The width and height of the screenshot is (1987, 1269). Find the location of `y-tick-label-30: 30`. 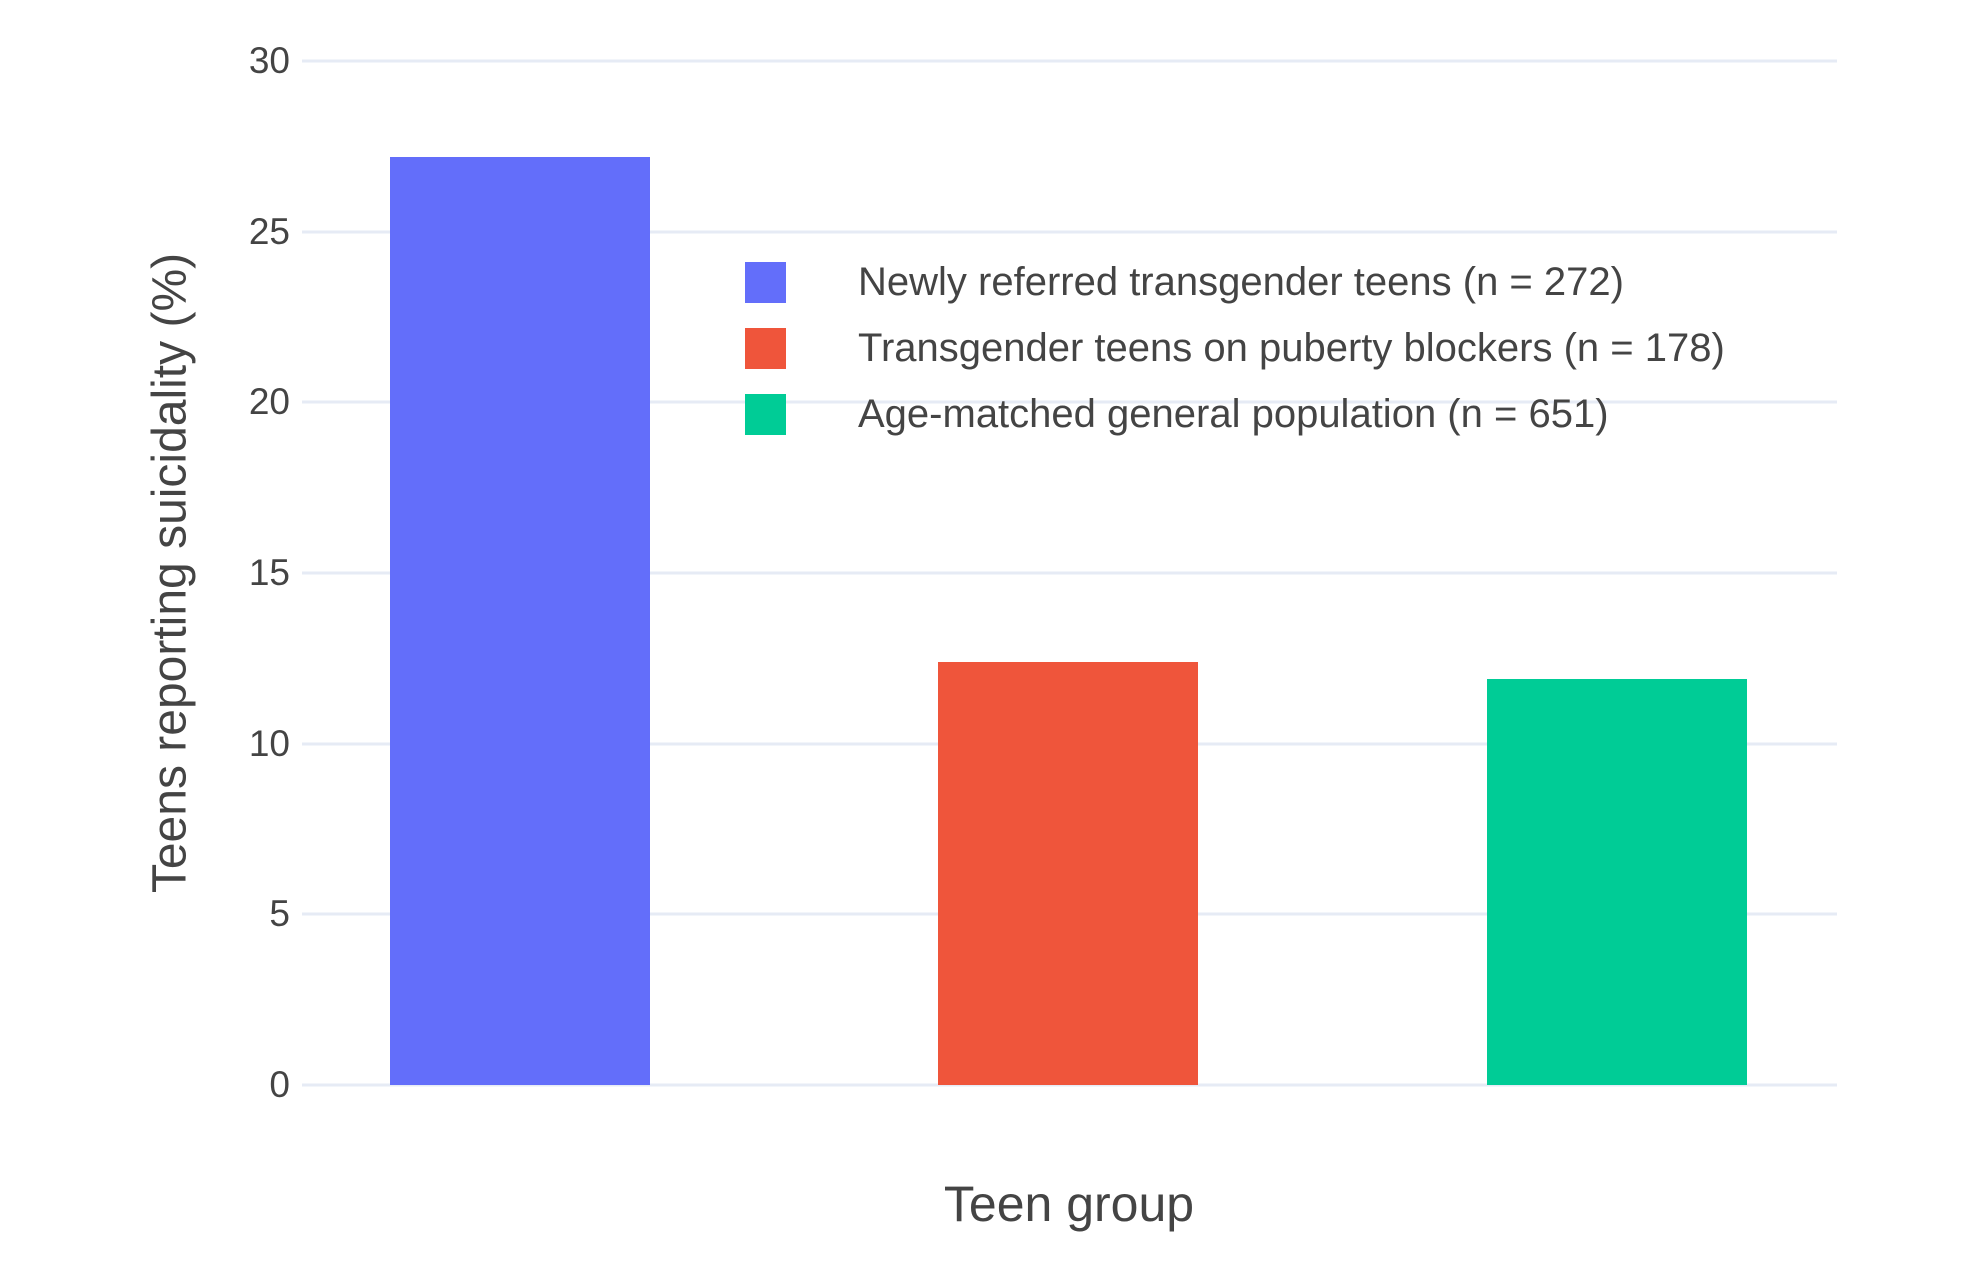

y-tick-label-30: 30 is located at coordinates (269, 60).